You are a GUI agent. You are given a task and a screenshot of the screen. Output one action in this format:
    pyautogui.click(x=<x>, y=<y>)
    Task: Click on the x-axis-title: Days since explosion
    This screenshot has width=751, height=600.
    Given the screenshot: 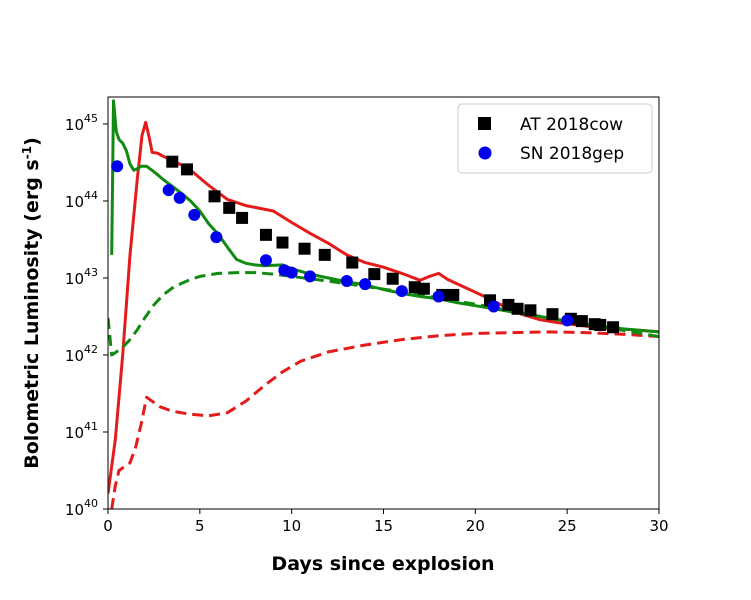 What is the action you would take?
    pyautogui.click(x=382, y=564)
    